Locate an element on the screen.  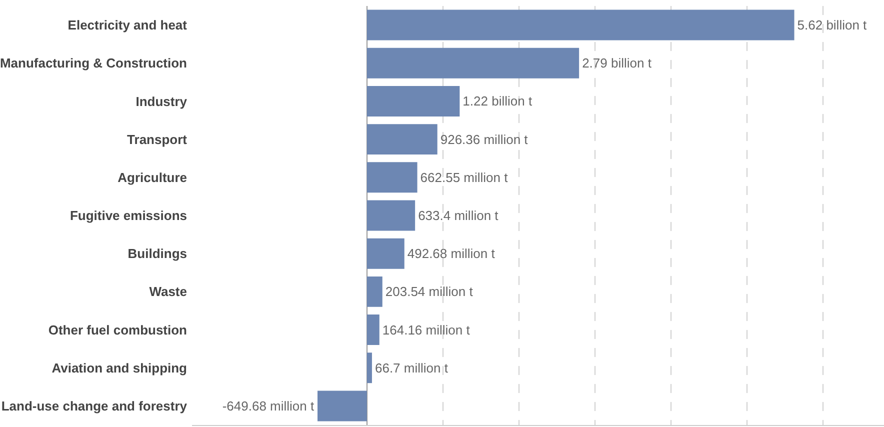
y-tick-label: Land-use change and forestry is located at coordinates (94, 406).